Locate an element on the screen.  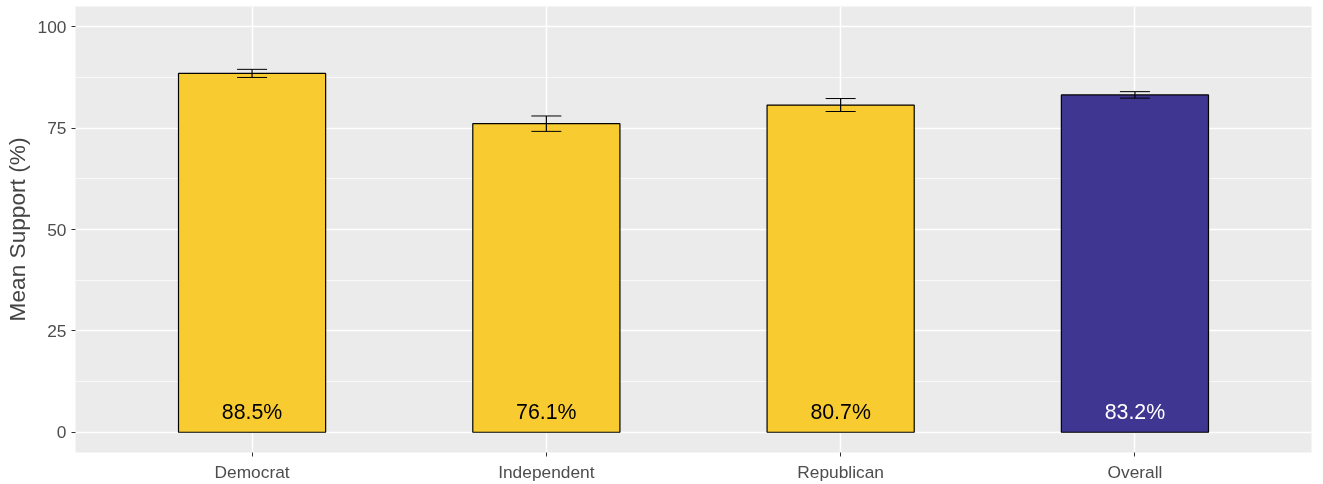
data-label: 83.2% is located at coordinates (1135, 412).